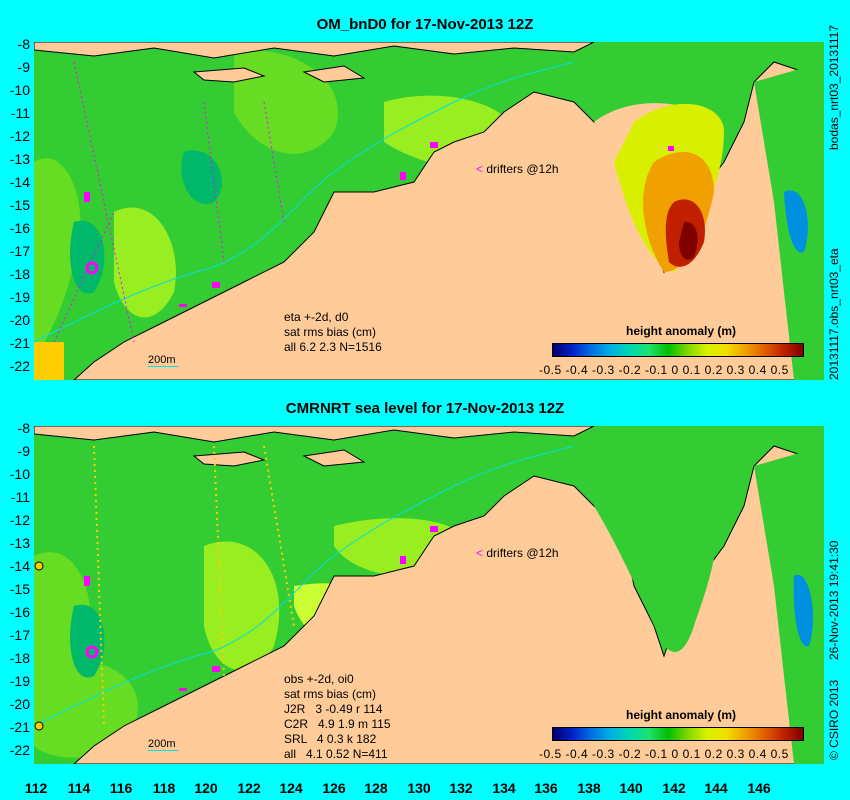 This screenshot has width=850, height=800. I want to click on x-tick-label: 140, so click(631, 788).